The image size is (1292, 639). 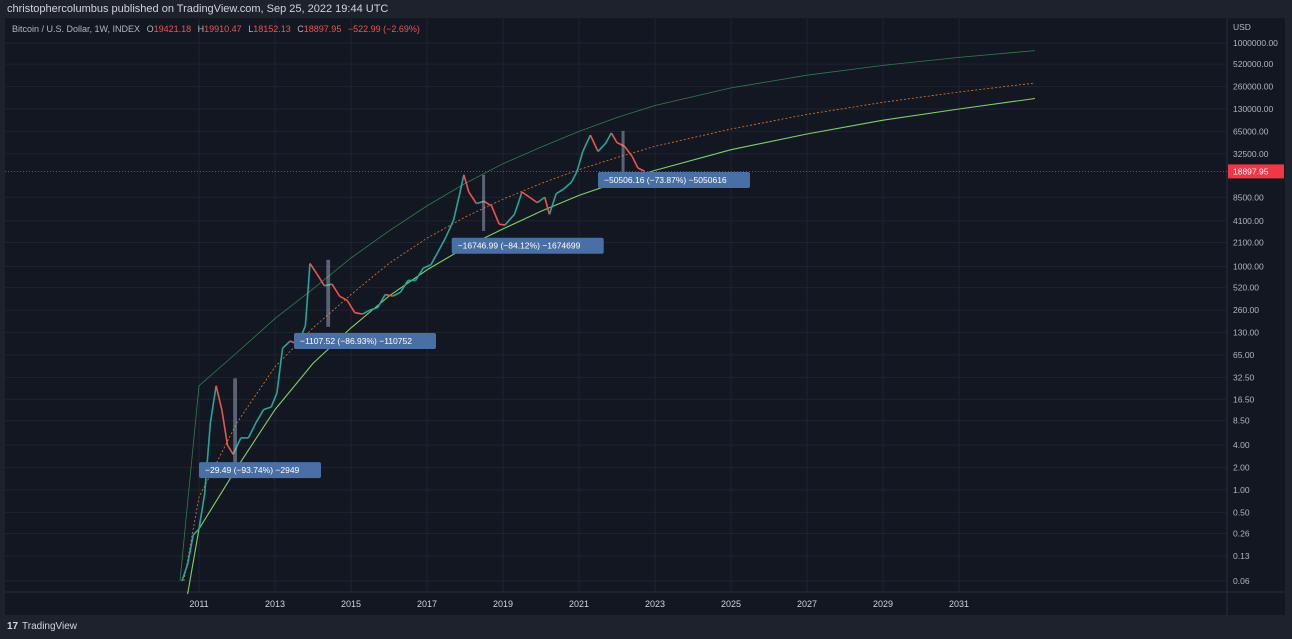 I want to click on y-tick-label: 65000.00, so click(x=1251, y=131).